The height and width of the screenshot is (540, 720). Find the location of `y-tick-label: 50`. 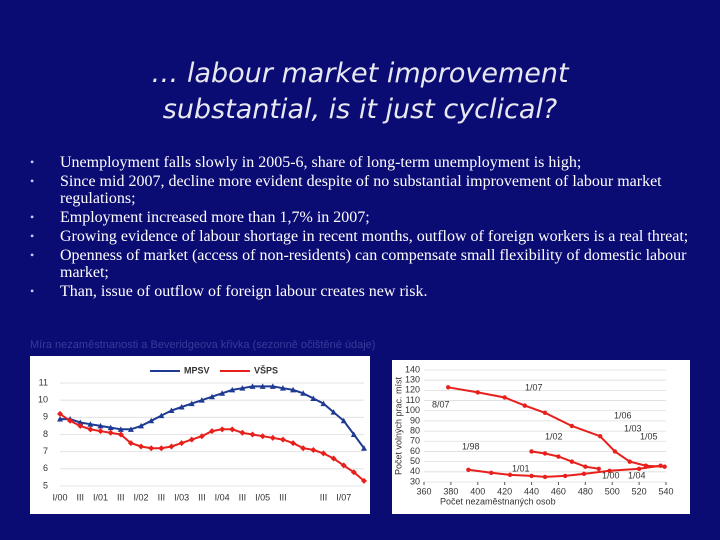

y-tick-label: 50 is located at coordinates (415, 461).